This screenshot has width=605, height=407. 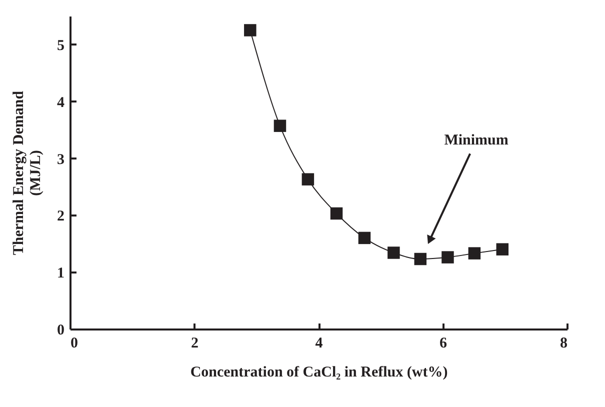 What do you see at coordinates (27, 173) in the screenshot?
I see `y-axis-title: Thermal Energy Demand (MJ/L)` at bounding box center [27, 173].